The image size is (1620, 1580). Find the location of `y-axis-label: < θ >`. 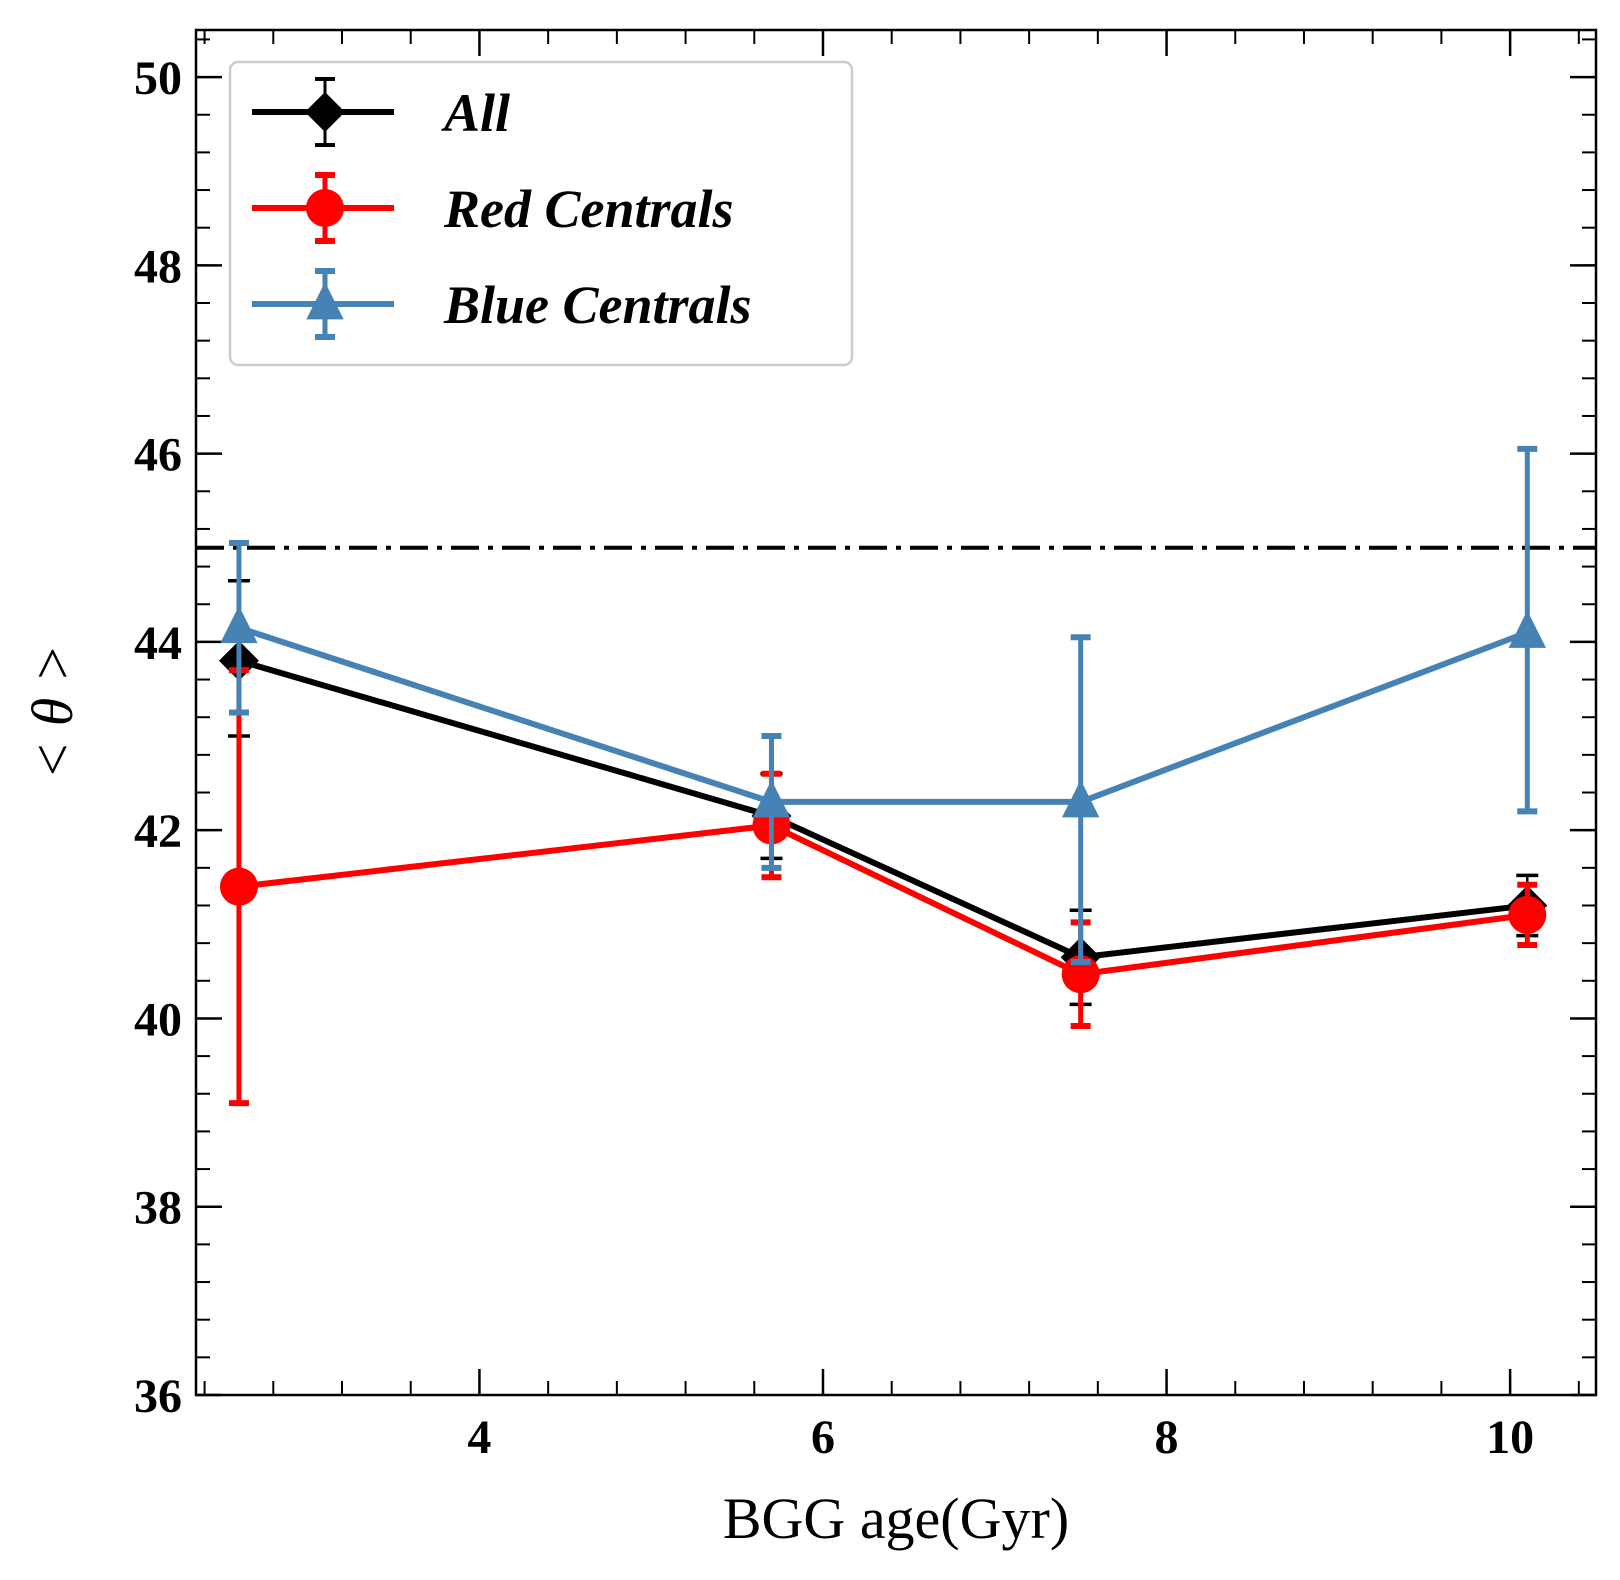

y-axis-label: < θ > is located at coordinates (52, 712).